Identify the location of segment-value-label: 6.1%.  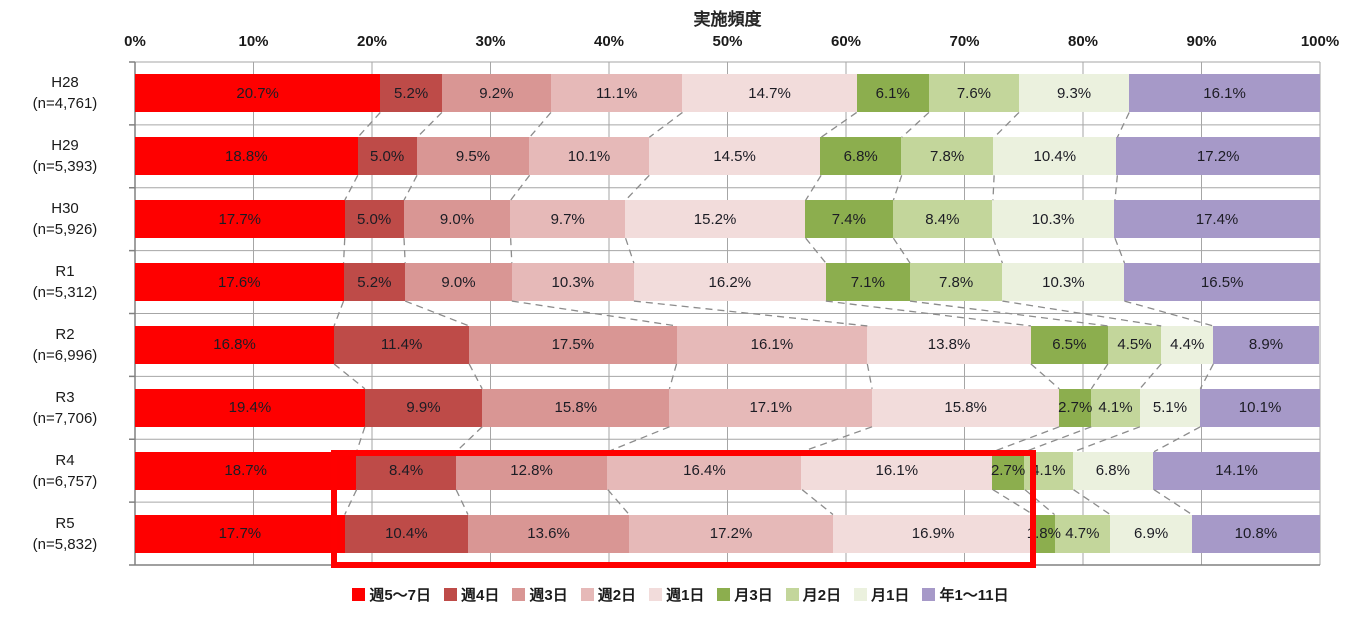
(892, 93).